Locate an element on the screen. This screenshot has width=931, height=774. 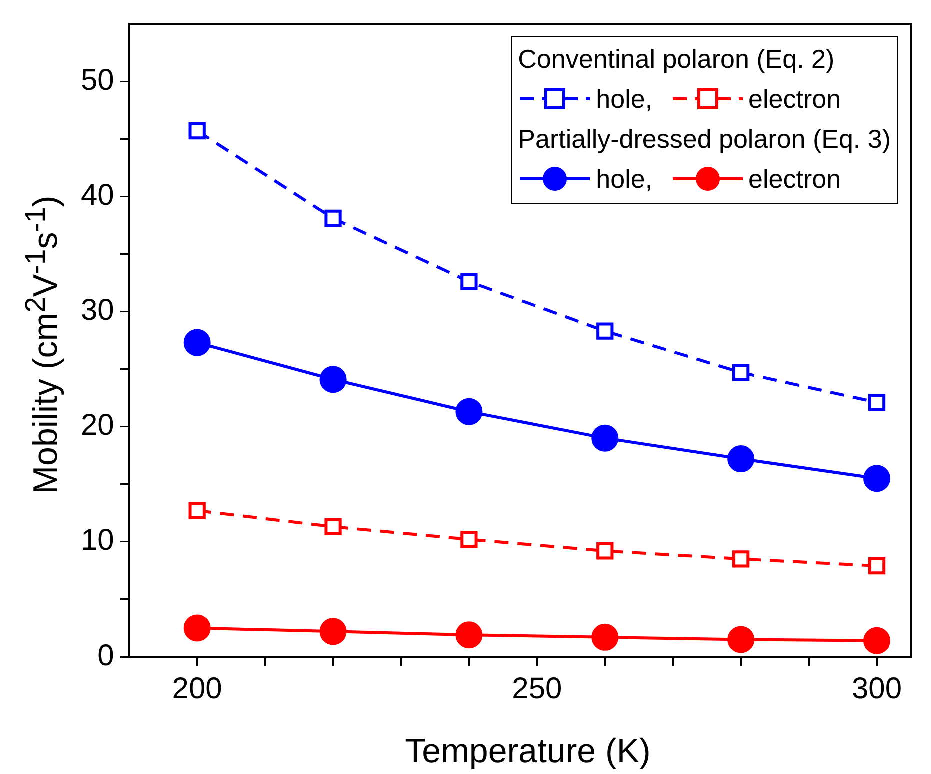
y-tick-label: 0 is located at coordinates (106, 655).